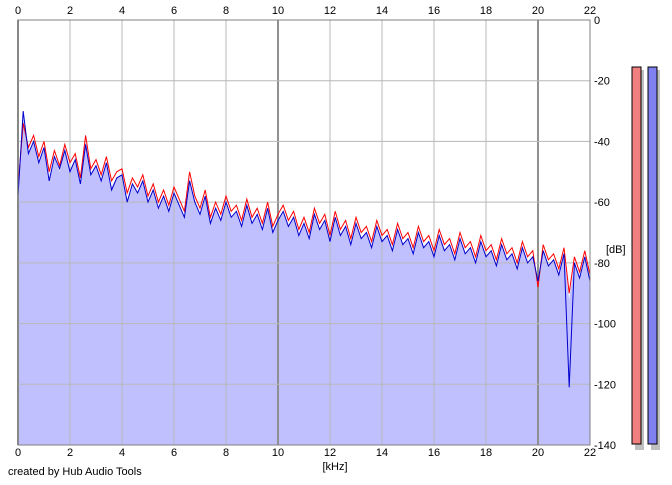 This screenshot has width=672, height=485. I want to click on x-axis-label: [kHz], so click(334, 467).